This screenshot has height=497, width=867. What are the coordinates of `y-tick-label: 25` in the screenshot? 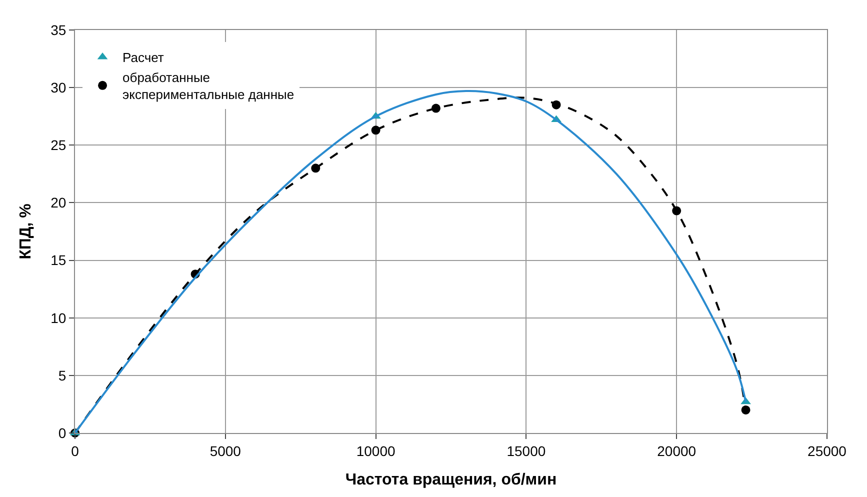 It's located at (58, 145).